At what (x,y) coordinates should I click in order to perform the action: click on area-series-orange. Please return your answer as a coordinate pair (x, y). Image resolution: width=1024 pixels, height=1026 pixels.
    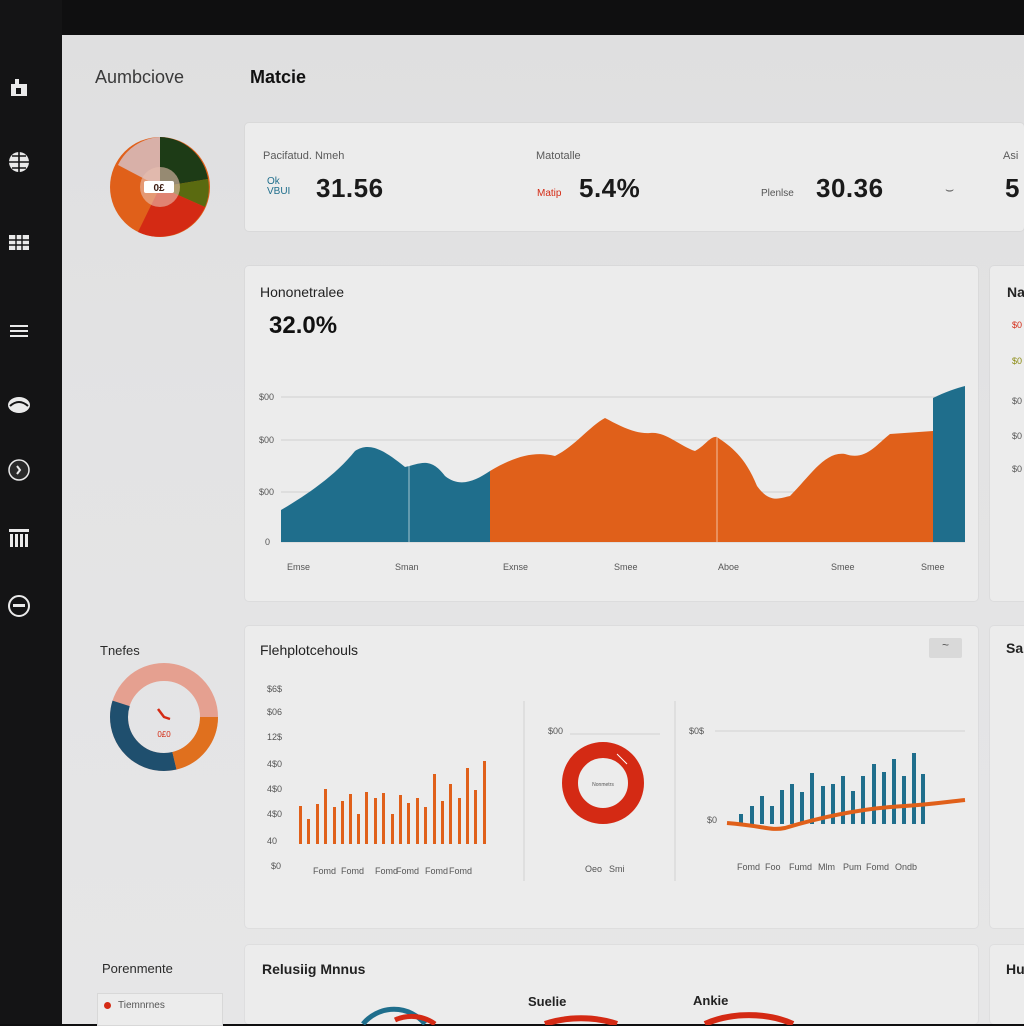
    Looking at the image, I should click on (711, 480).